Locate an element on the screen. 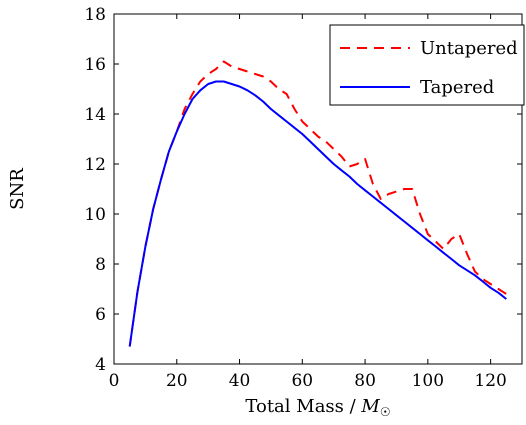  x-tick-label: 40 is located at coordinates (240, 381).